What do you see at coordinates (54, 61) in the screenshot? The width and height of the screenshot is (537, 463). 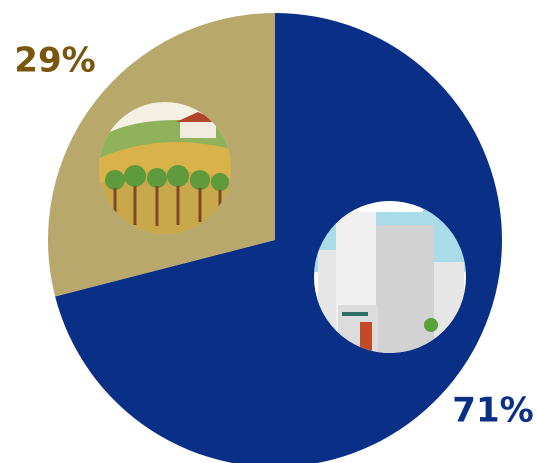 I see `value-label: 29%` at bounding box center [54, 61].